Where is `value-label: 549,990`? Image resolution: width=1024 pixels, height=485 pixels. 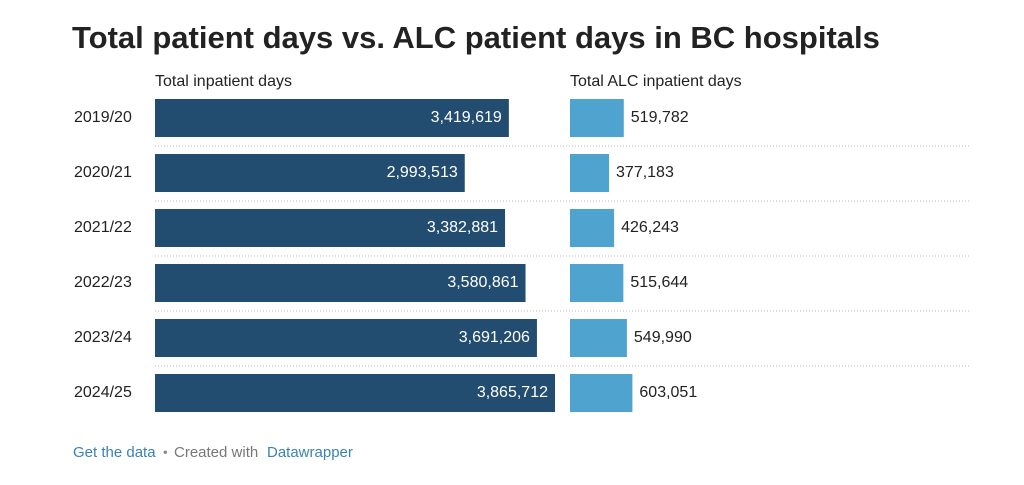
value-label: 549,990 is located at coordinates (663, 337).